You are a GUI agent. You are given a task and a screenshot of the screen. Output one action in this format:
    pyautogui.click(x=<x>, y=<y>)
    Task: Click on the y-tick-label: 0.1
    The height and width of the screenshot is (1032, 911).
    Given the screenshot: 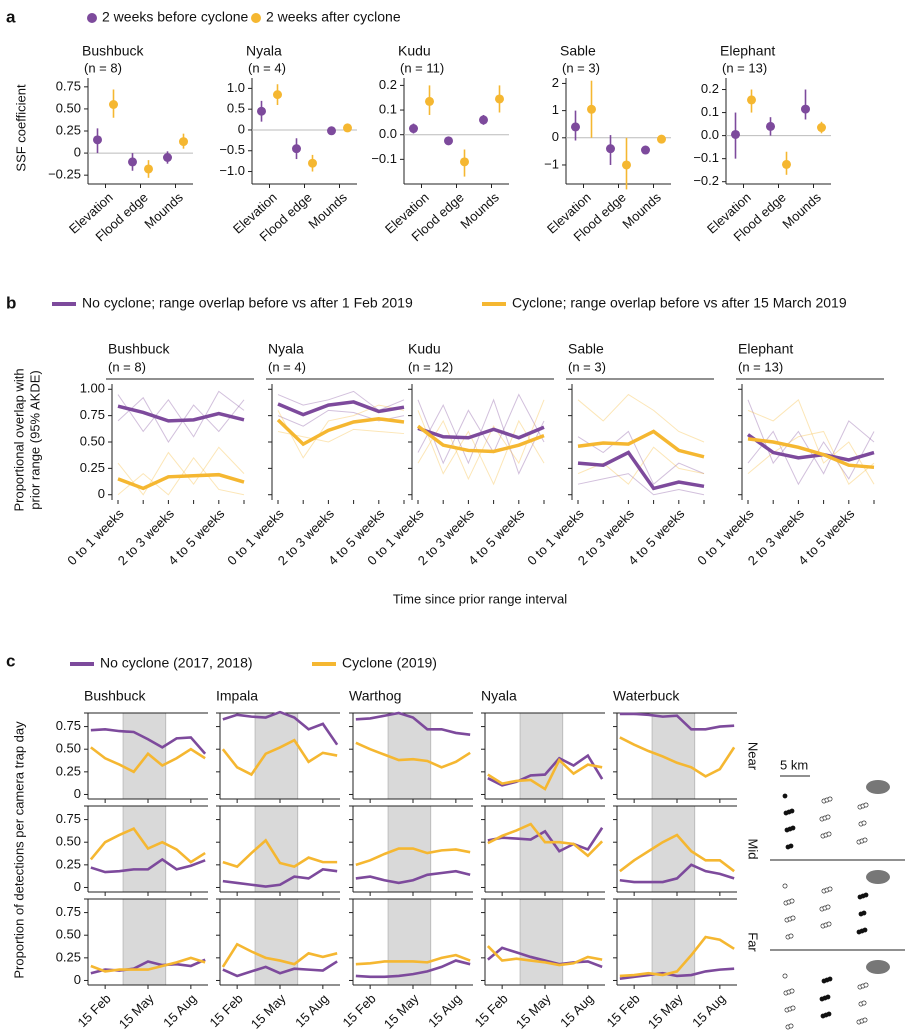 What is the action you would take?
    pyautogui.click(x=388, y=108)
    